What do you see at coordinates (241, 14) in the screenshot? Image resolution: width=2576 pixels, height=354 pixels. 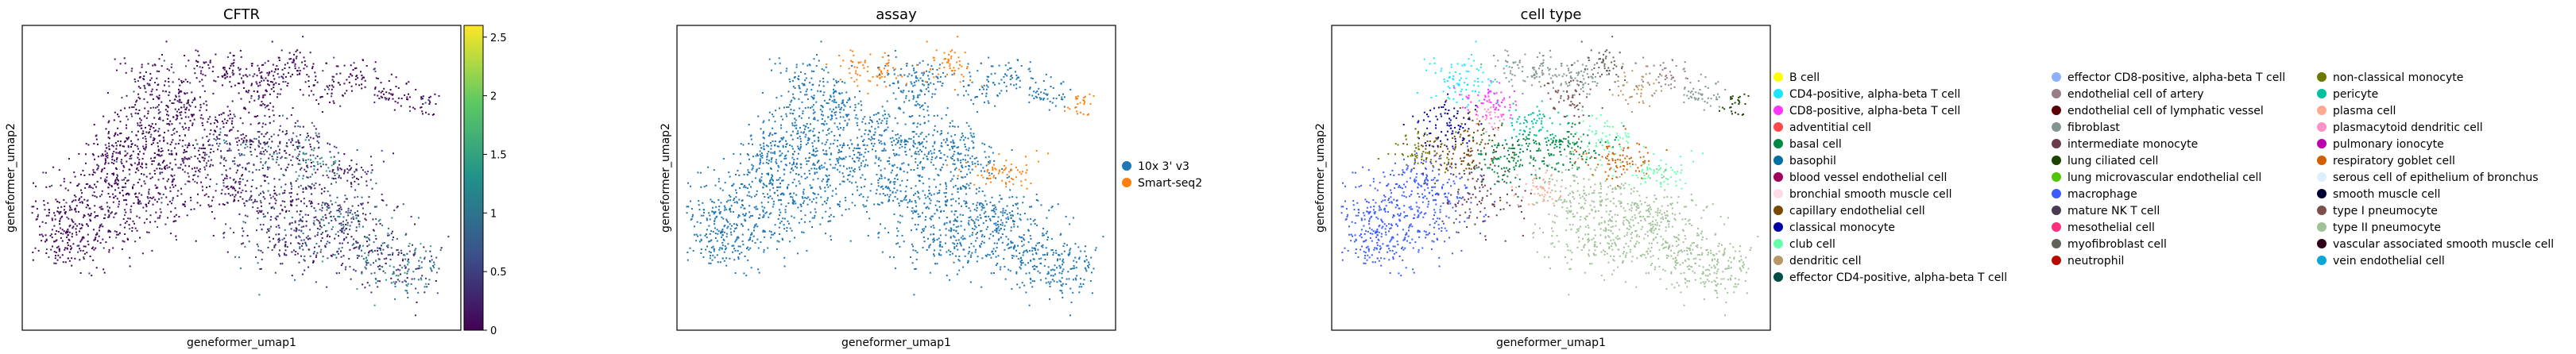 I see `chart-title: CFTR` at bounding box center [241, 14].